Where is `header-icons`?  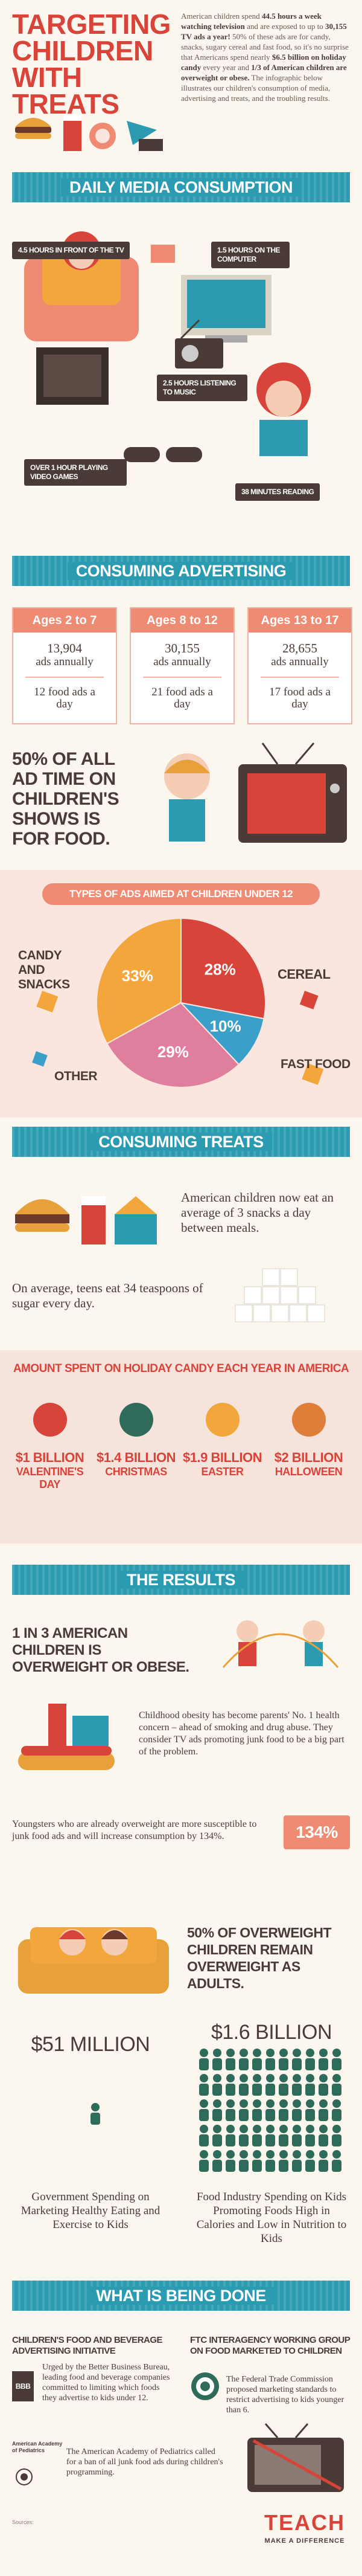
header-icons is located at coordinates (89, 133).